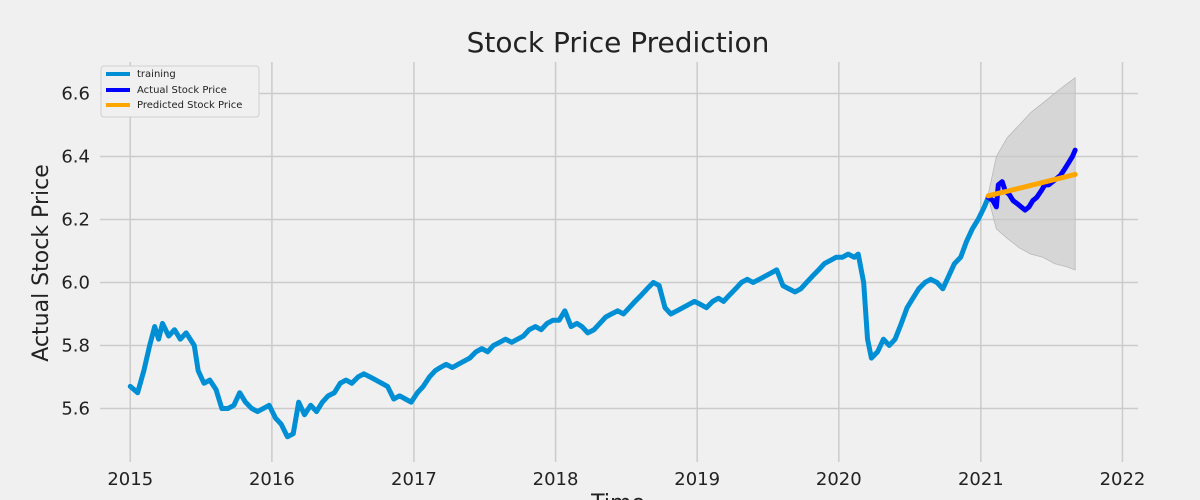 Image resolution: width=1200 pixels, height=500 pixels. Describe the element at coordinates (617, 495) in the screenshot. I see `x-axis-label: Time` at that location.